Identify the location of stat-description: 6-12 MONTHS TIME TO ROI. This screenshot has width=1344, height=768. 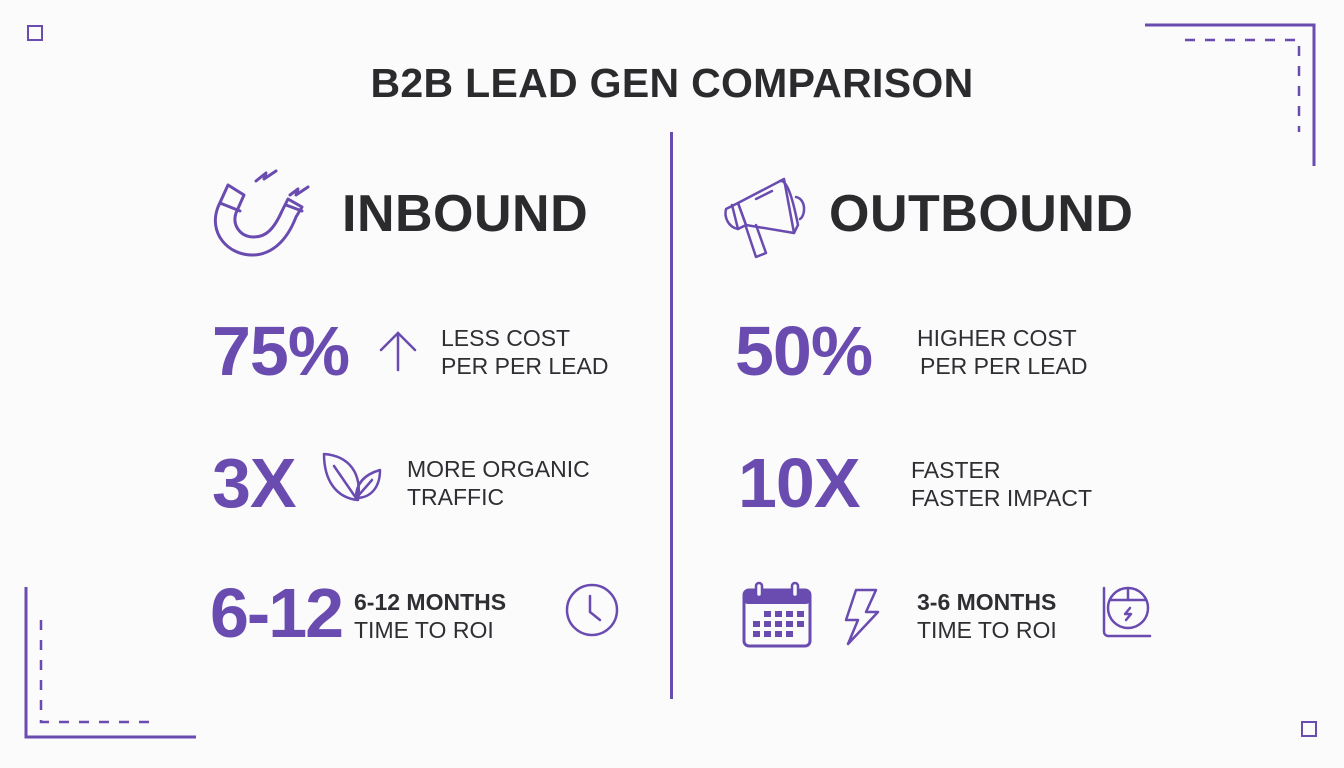
(430, 616).